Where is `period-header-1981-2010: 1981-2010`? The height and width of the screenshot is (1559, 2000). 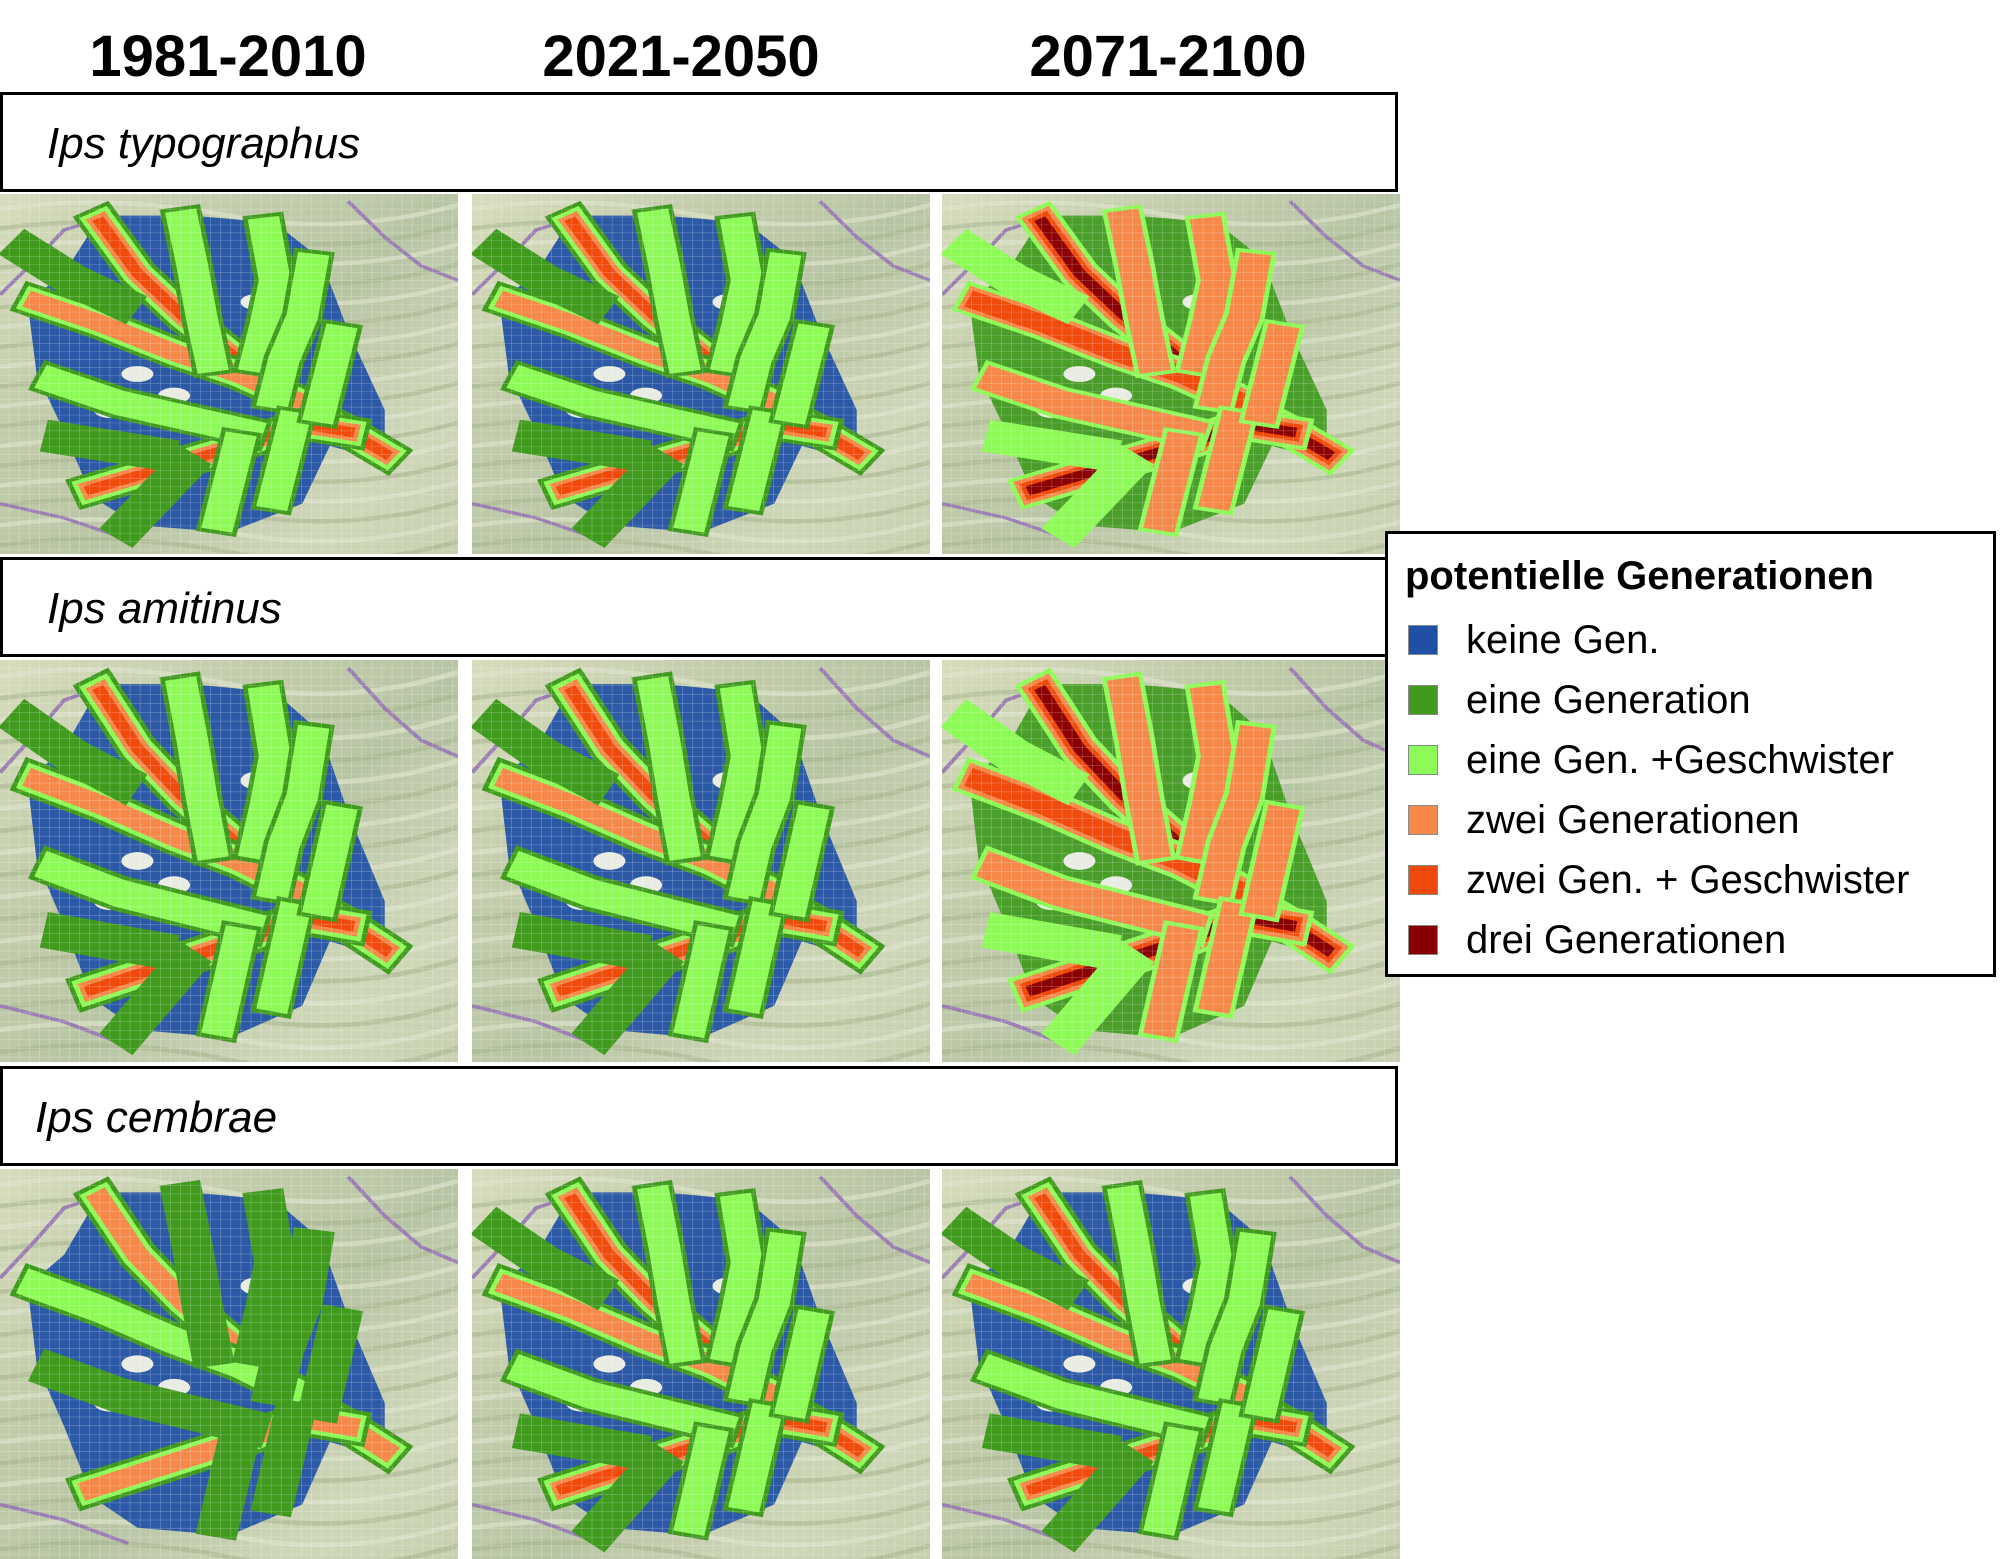
period-header-1981-2010: 1981-2010 is located at coordinates (228, 58).